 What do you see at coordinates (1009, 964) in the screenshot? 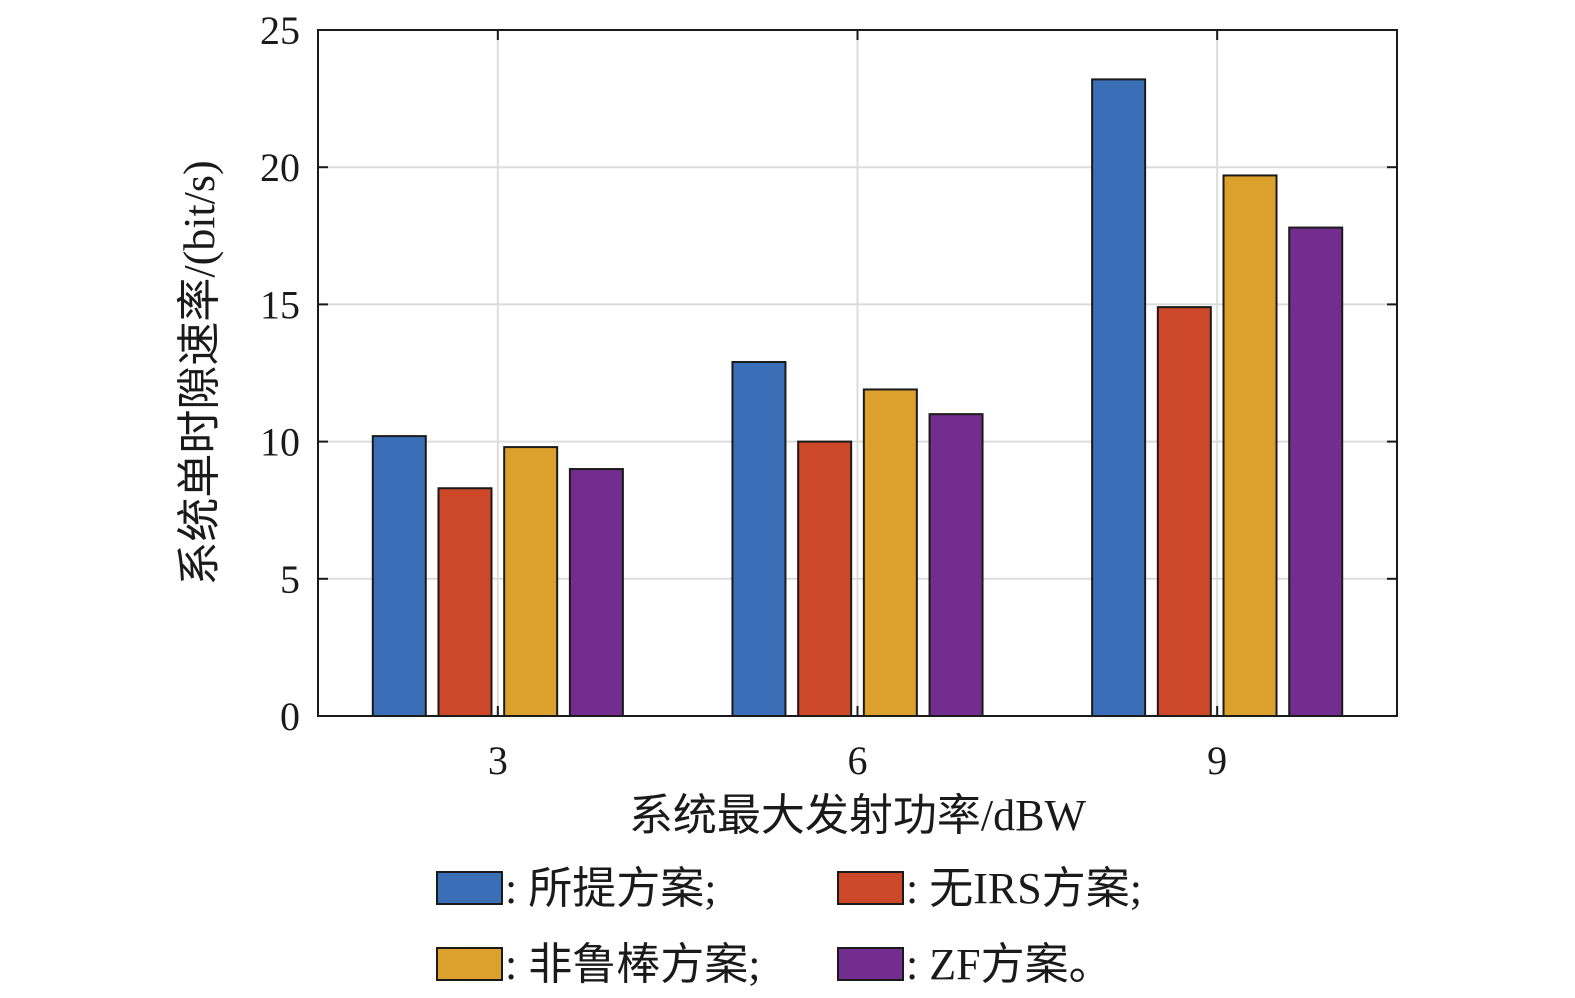
I see `legend-label: : ZF方案。` at bounding box center [1009, 964].